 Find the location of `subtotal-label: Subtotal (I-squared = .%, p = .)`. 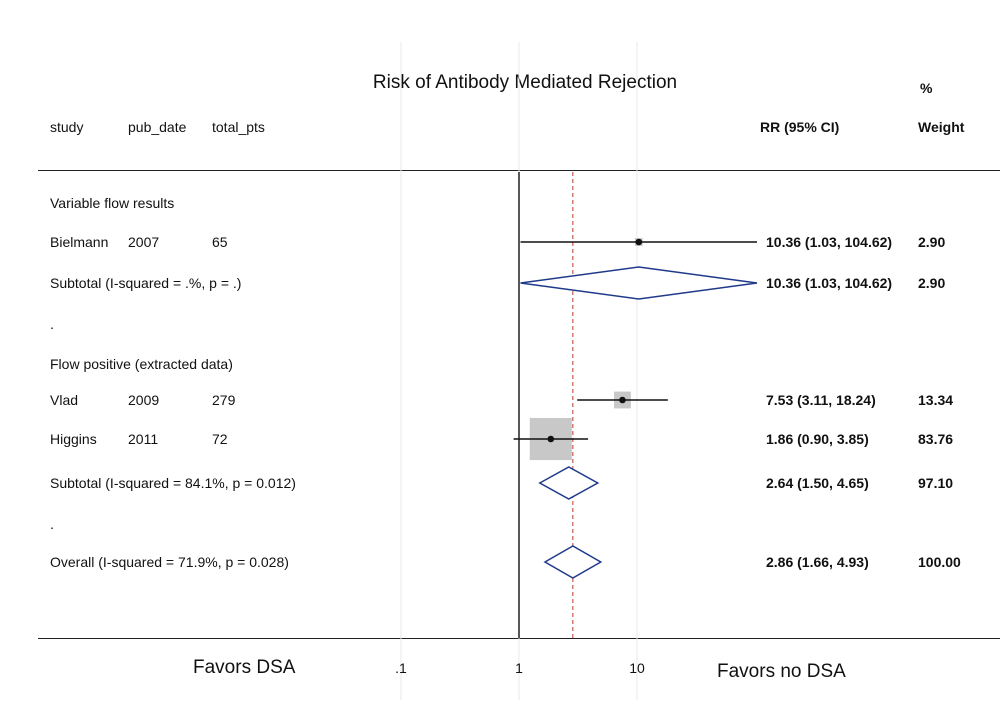

subtotal-label: Subtotal (I-squared = .%, p = .) is located at coordinates (146, 283).